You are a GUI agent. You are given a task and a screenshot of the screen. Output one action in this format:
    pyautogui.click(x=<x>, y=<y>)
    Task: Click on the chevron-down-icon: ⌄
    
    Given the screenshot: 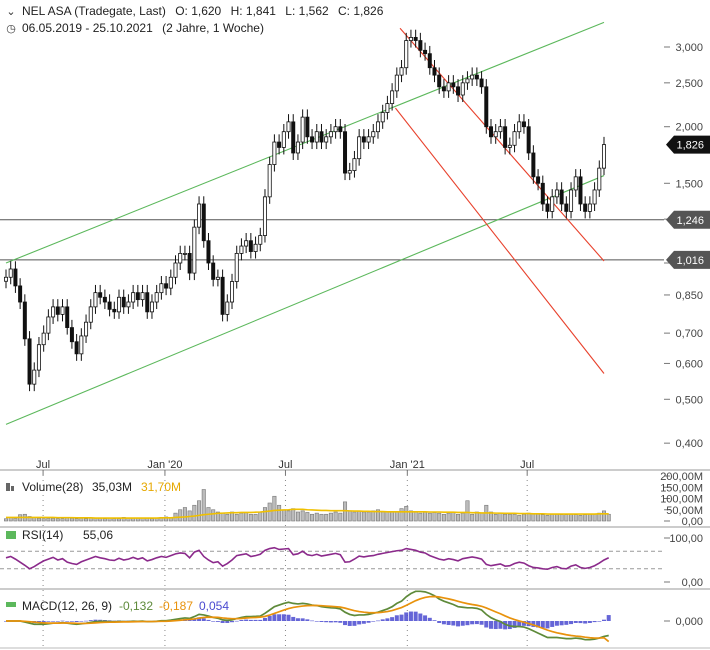 What is the action you would take?
    pyautogui.click(x=11, y=12)
    